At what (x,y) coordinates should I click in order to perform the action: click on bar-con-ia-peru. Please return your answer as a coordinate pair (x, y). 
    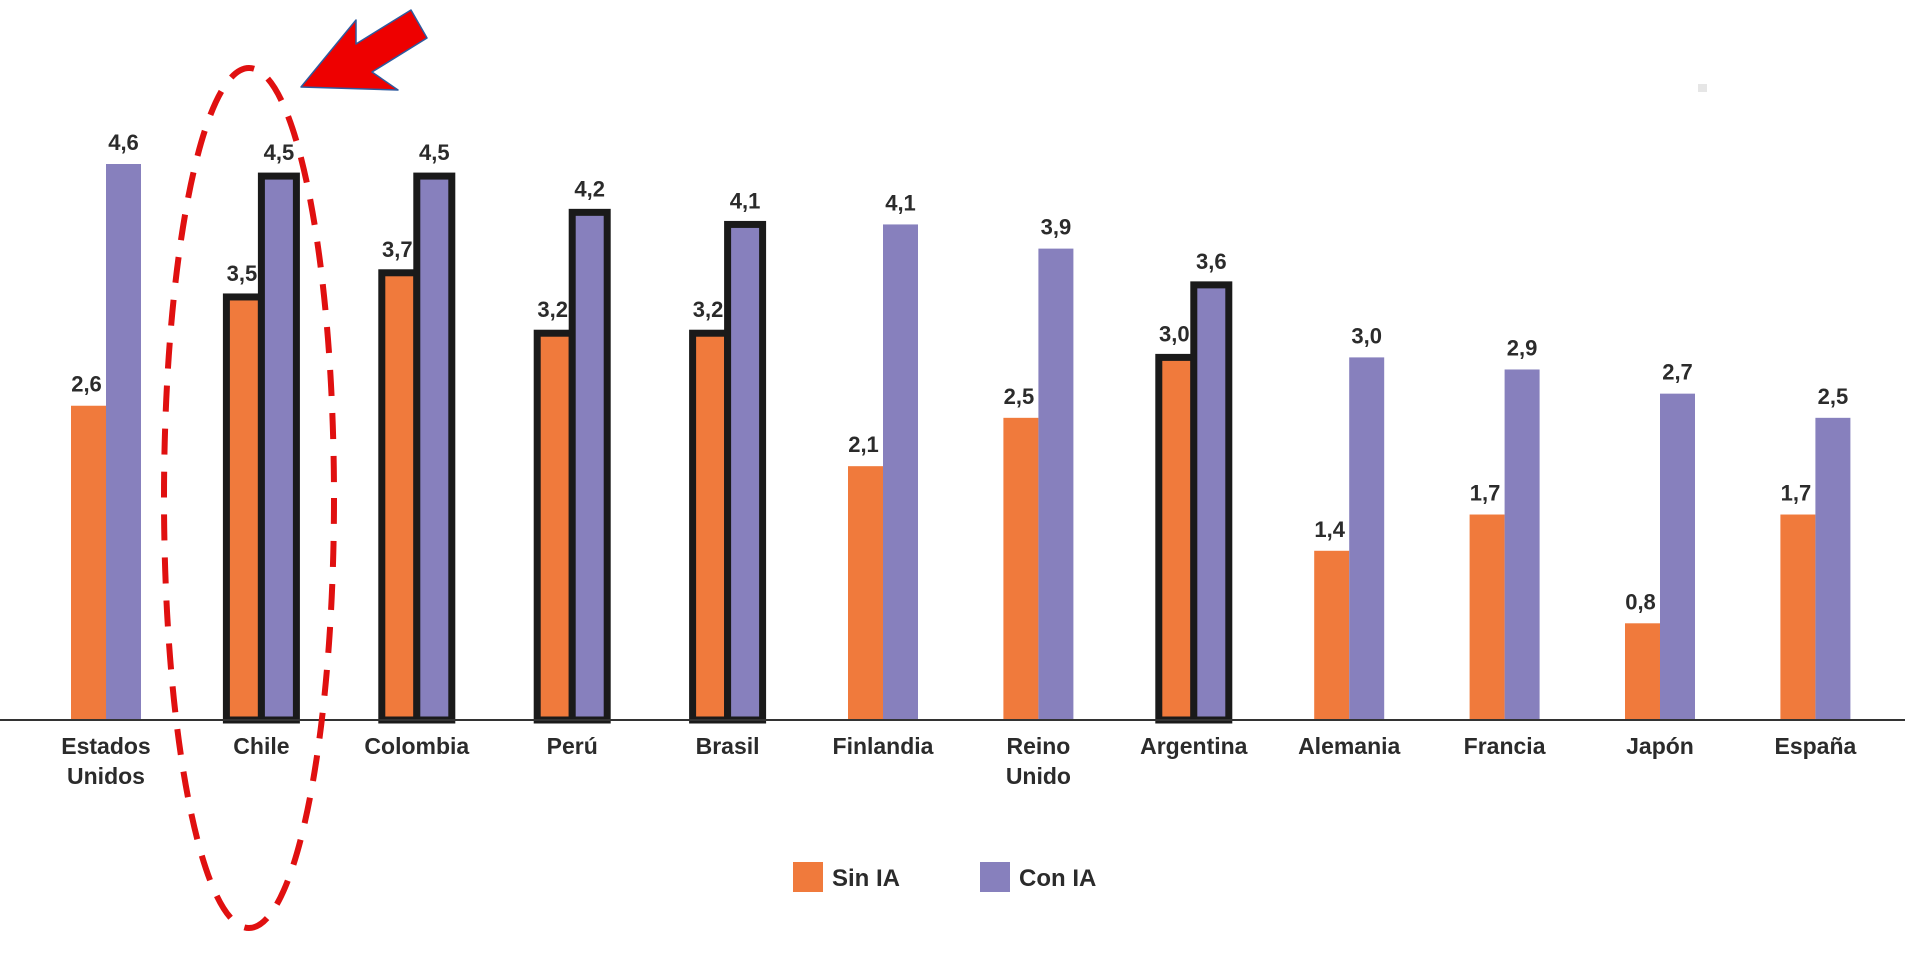
    Looking at the image, I should click on (589, 466).